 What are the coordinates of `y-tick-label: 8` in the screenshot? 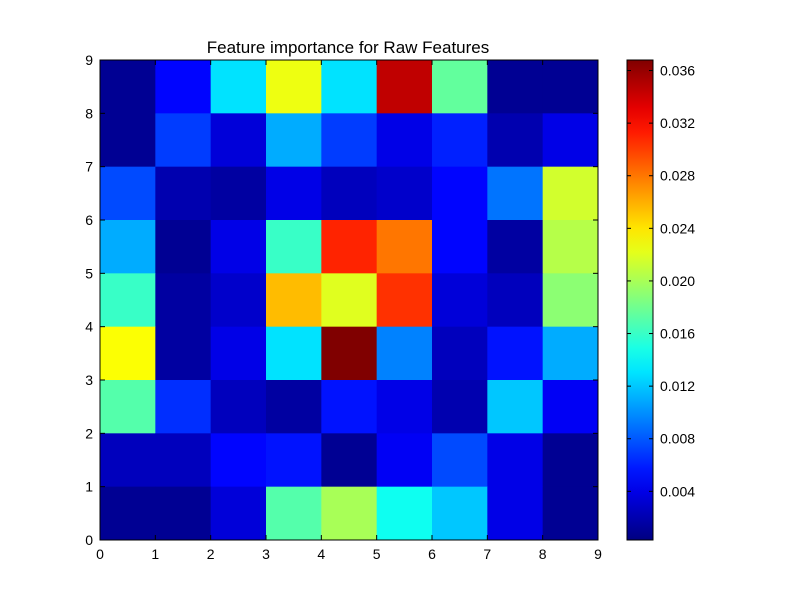 It's located at (89, 113).